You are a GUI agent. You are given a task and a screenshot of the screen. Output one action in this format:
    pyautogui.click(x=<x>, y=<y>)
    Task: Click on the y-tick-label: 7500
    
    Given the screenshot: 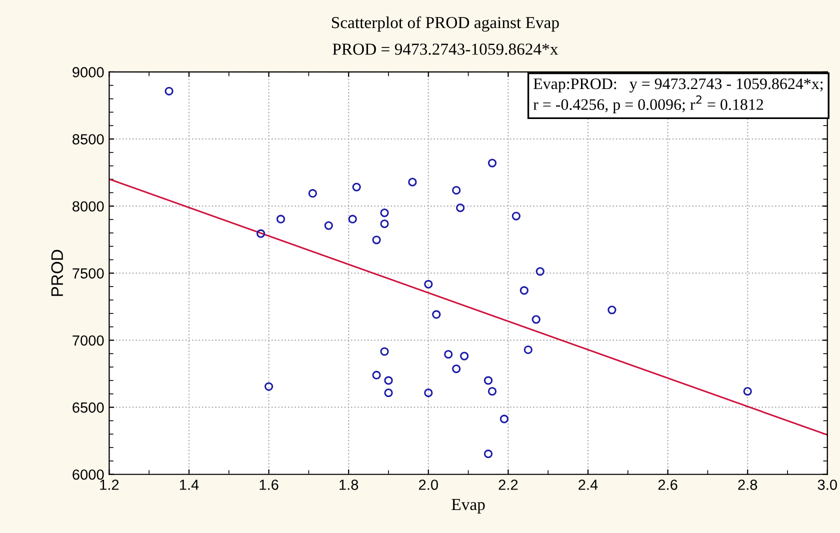 What is the action you would take?
    pyautogui.click(x=88, y=273)
    